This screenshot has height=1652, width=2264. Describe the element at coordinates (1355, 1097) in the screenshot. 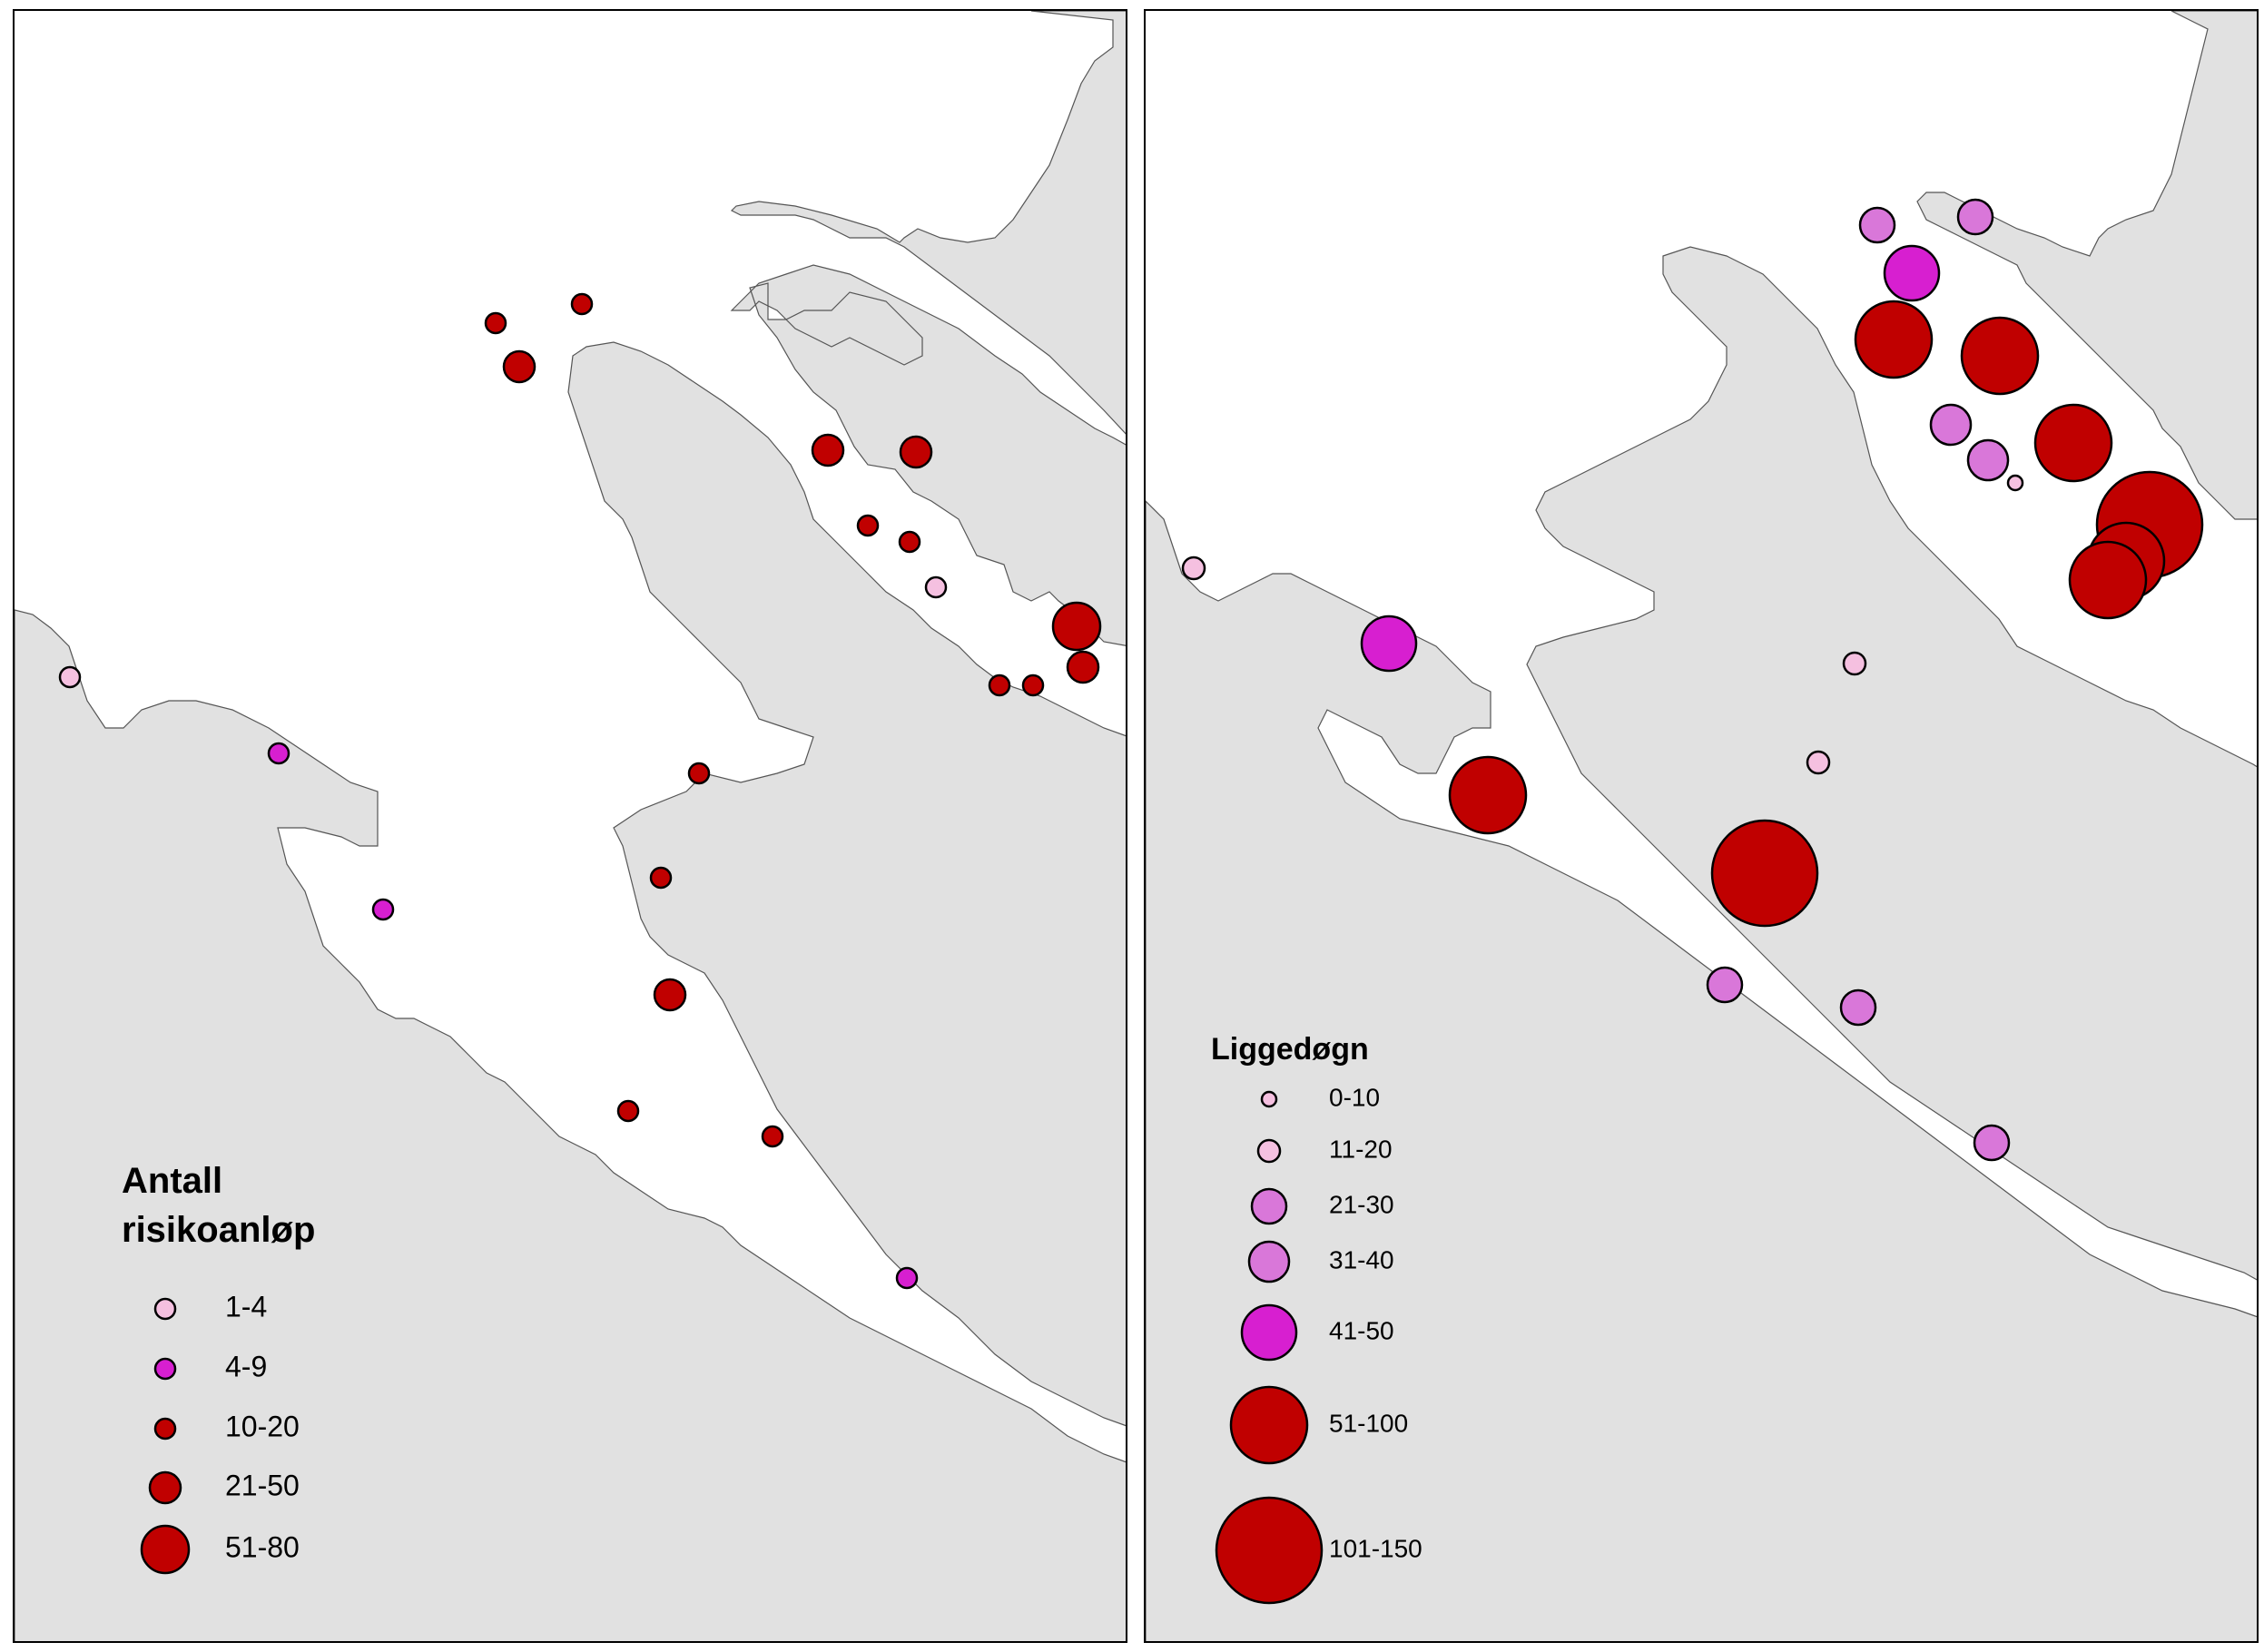

I see `legend-label-0-10: 0-10` at that location.